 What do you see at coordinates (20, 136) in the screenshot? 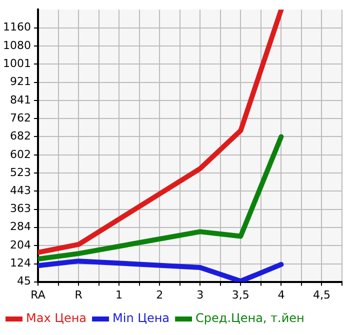
I see `y-tick-label: 682` at bounding box center [20, 136].